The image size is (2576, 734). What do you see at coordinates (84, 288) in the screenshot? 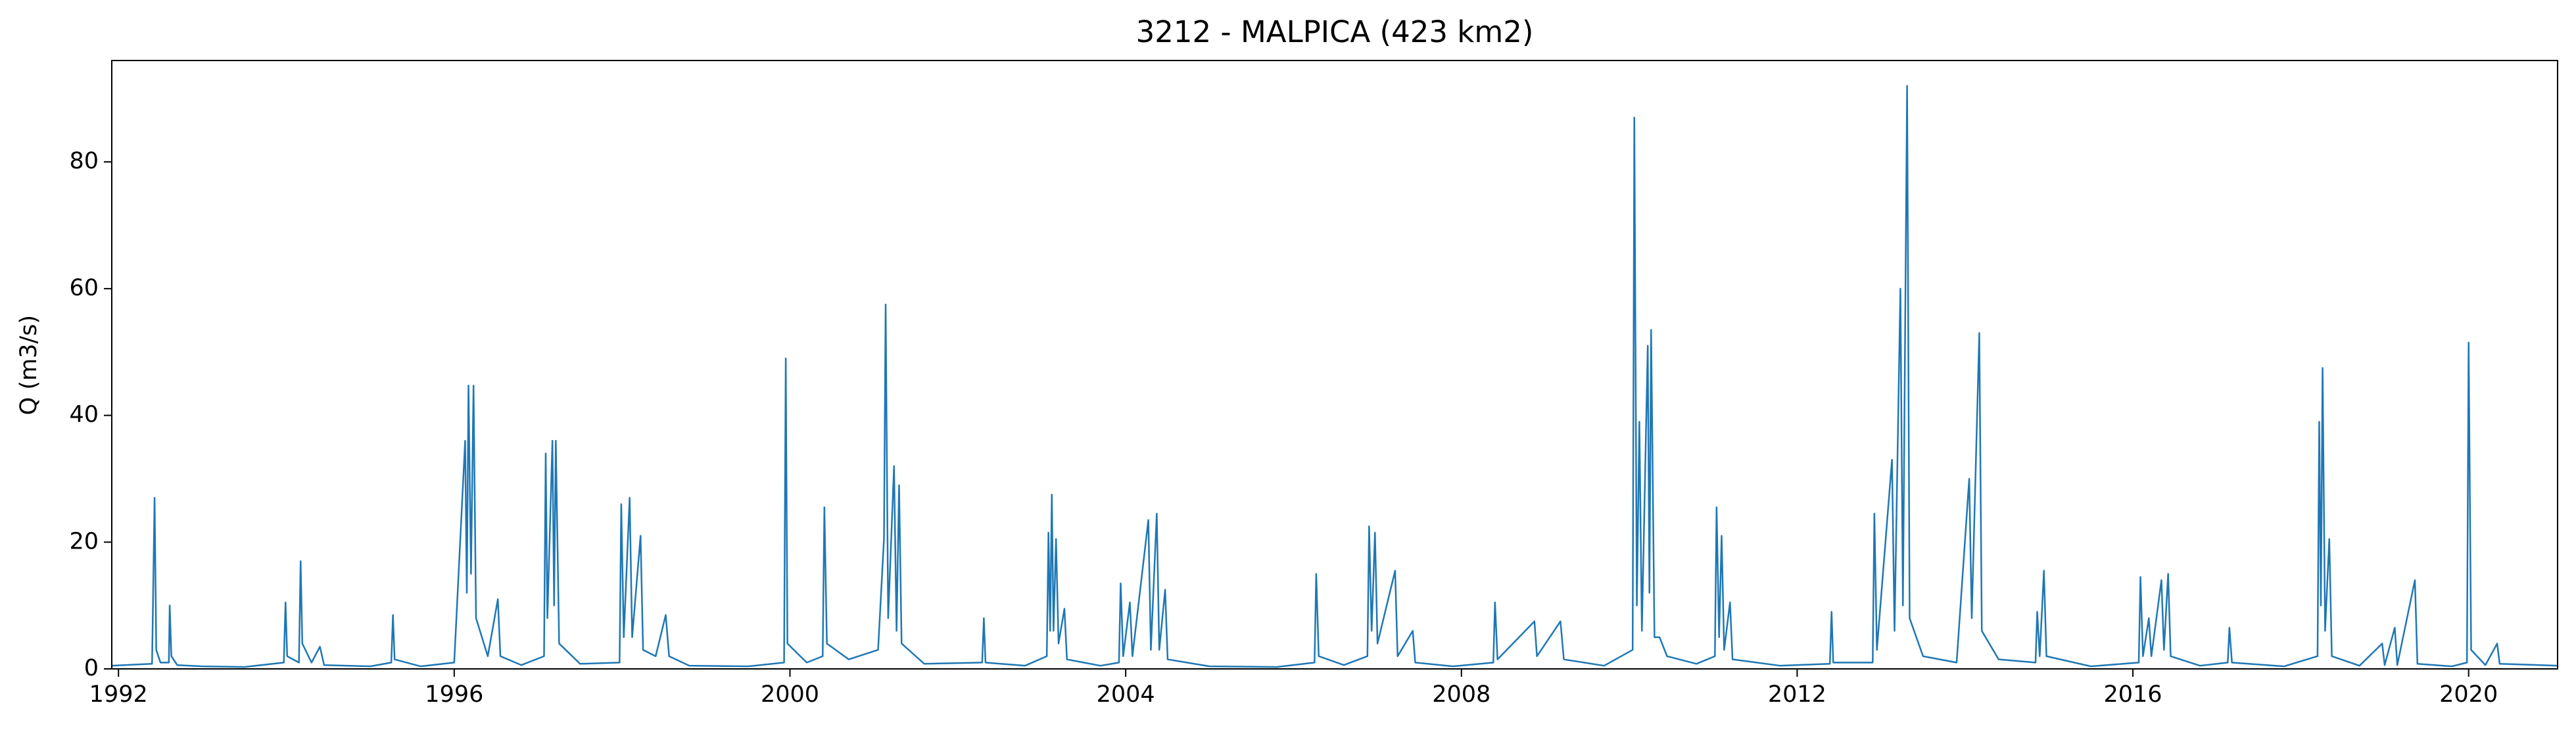
I see `y-tick-label: 60` at bounding box center [84, 288].